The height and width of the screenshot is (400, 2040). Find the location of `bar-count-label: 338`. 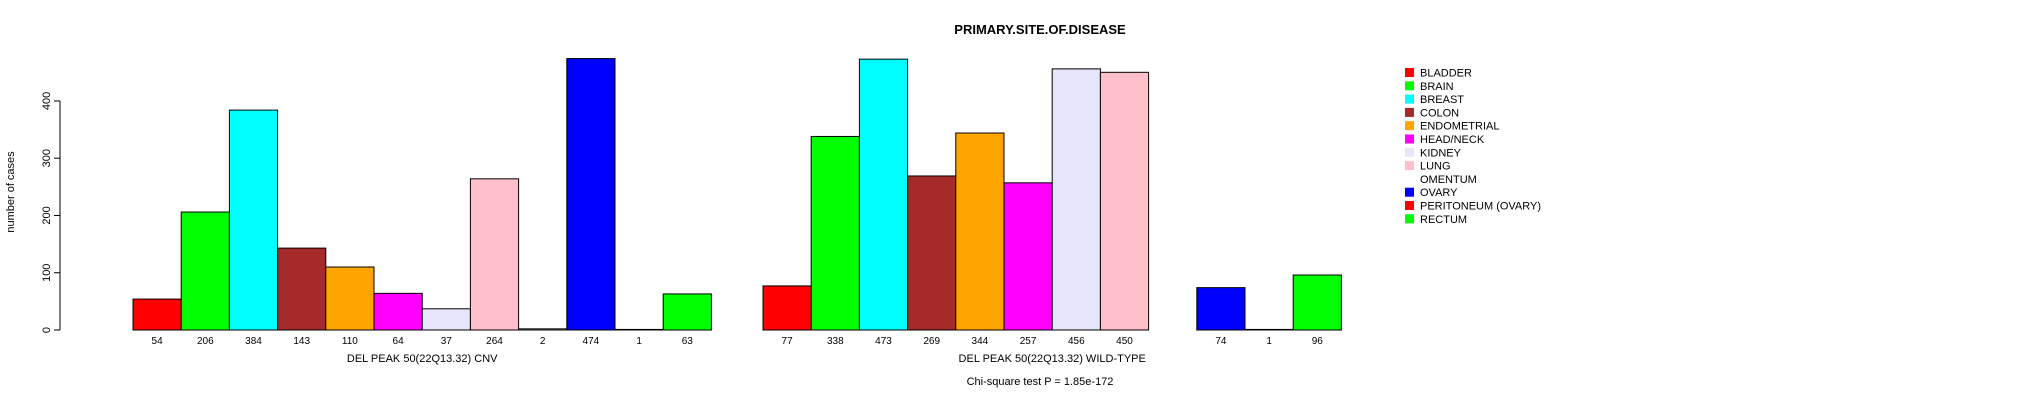

bar-count-label: 338 is located at coordinates (835, 341).